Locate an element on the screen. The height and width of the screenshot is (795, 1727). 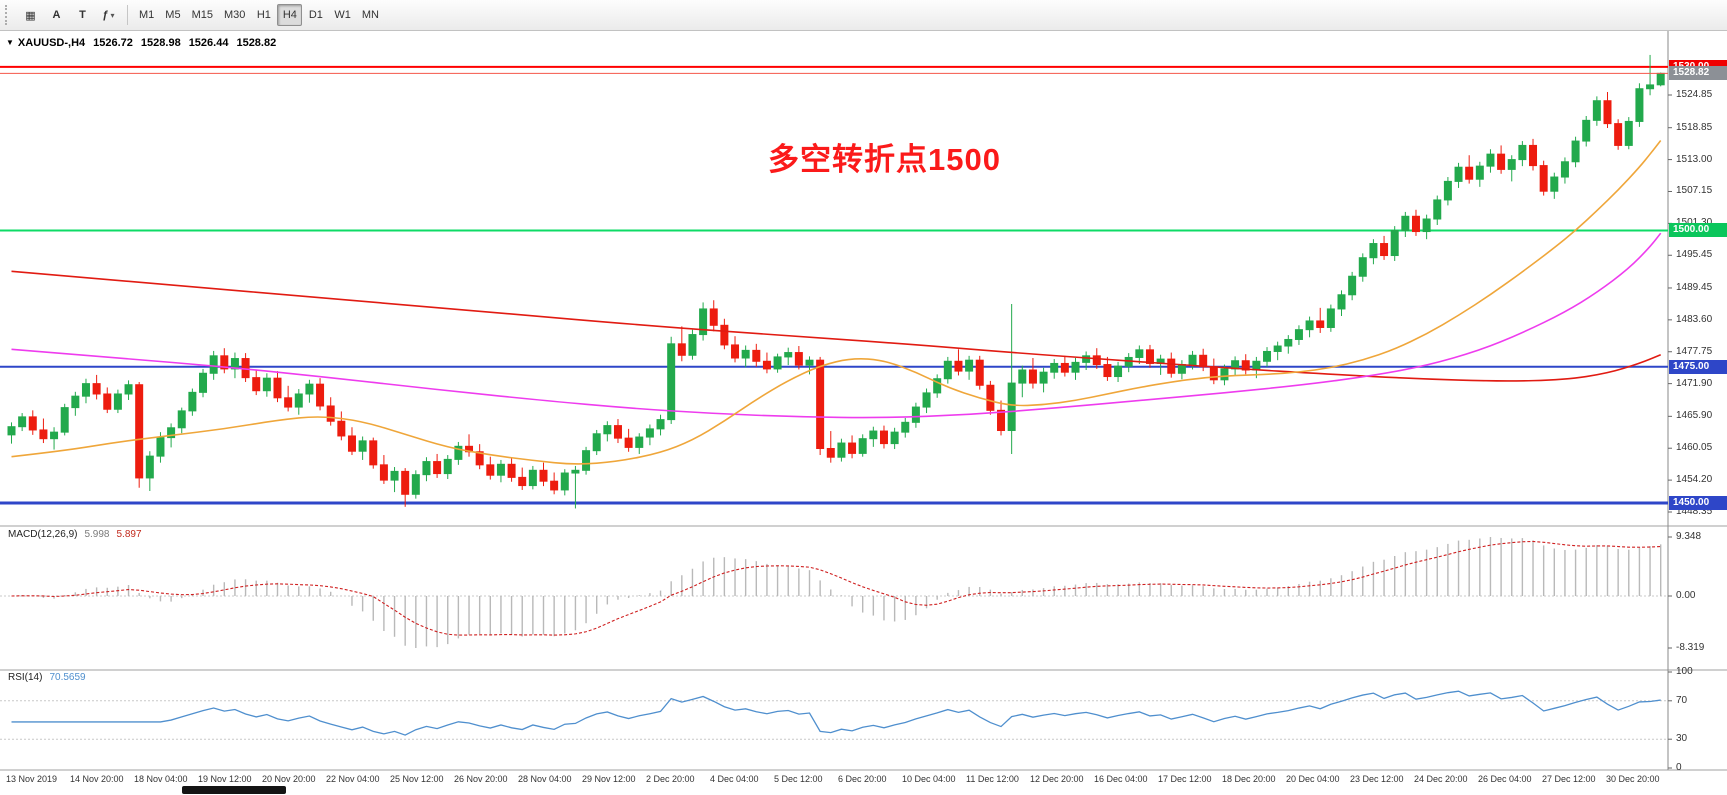
chevron-down-icon: ▾ is located at coordinates (112, 15).